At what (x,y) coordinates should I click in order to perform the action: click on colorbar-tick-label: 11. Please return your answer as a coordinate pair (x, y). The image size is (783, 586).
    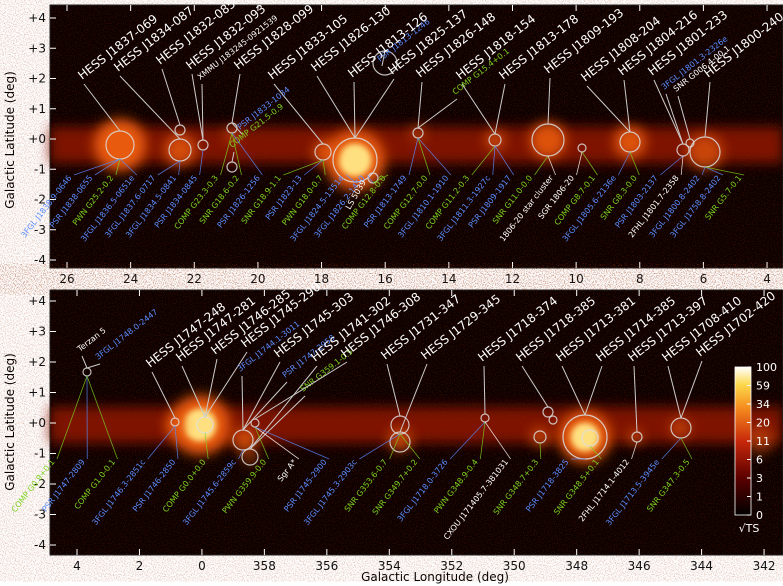
    Looking at the image, I should click on (763, 441).